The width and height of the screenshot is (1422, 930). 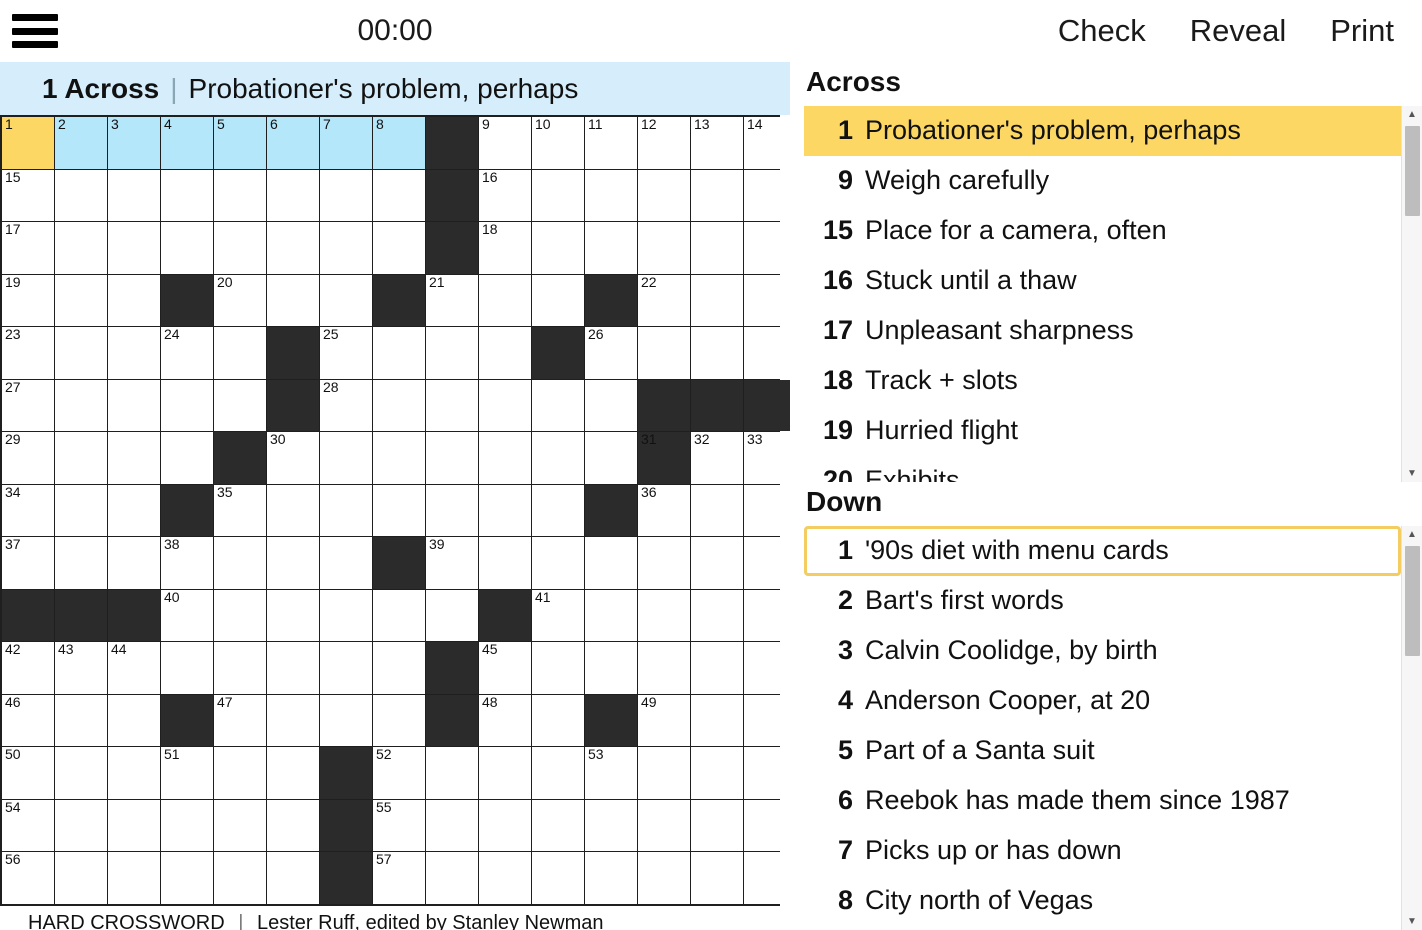 What do you see at coordinates (1411, 294) in the screenshot?
I see `across-scrollbar: ▲ ▼` at bounding box center [1411, 294].